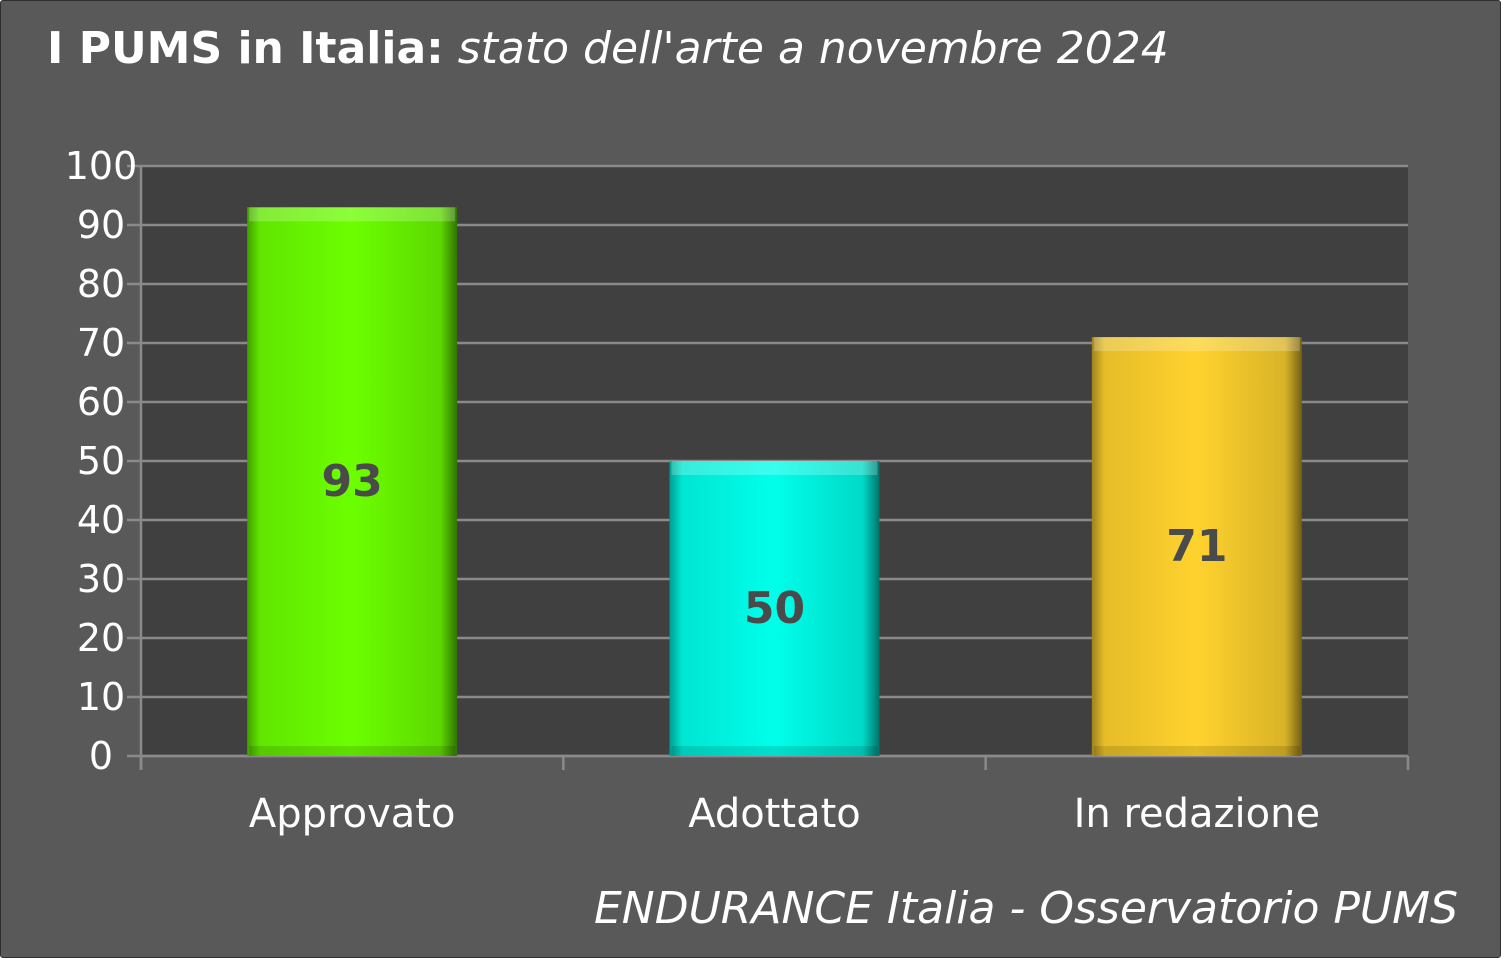 The image size is (1501, 958). Describe the element at coordinates (101, 756) in the screenshot. I see `y-tick-label: 0` at that location.